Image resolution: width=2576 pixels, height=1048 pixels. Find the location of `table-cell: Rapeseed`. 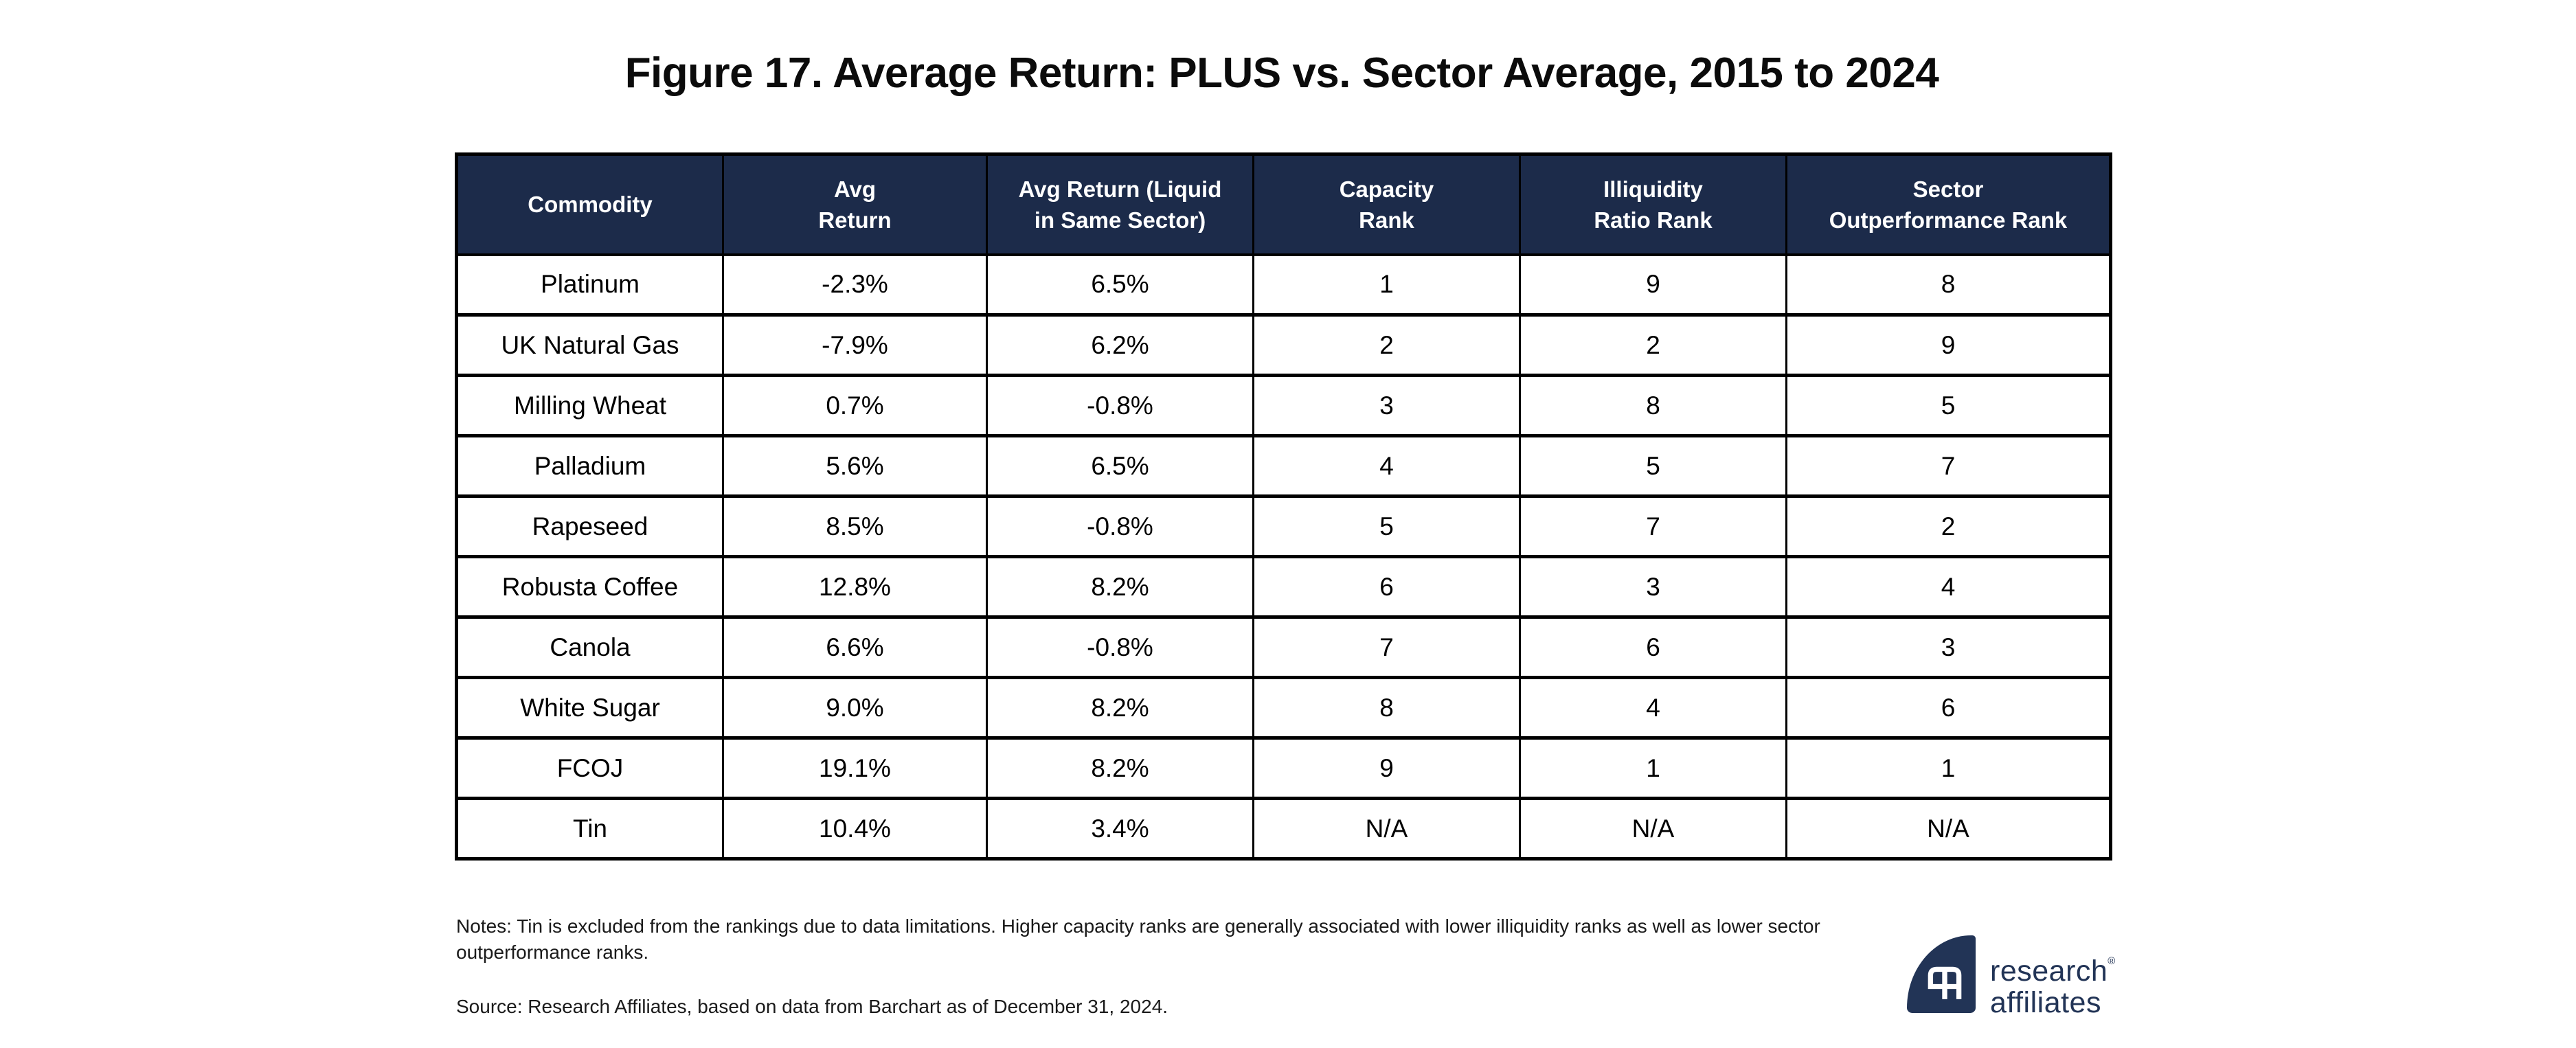

table-cell: Rapeseed is located at coordinates (589, 525).